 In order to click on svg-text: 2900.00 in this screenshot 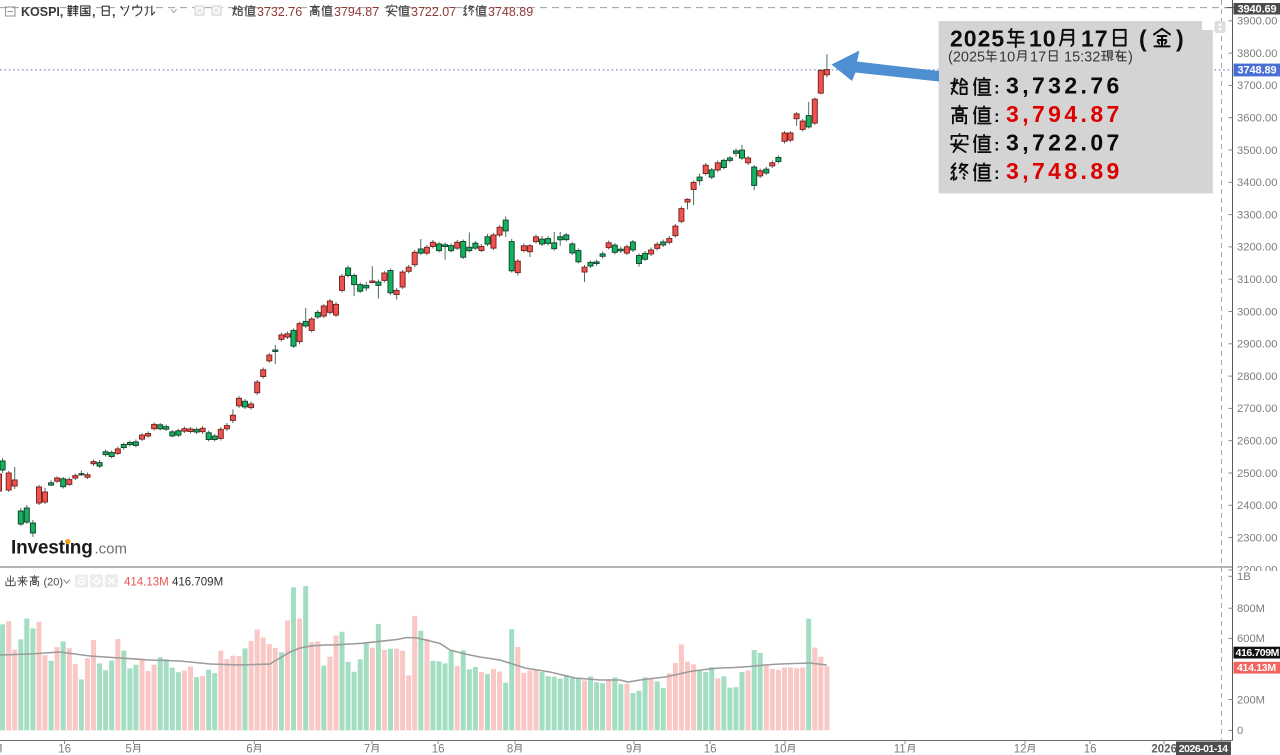, I will do `click(1257, 345)`.